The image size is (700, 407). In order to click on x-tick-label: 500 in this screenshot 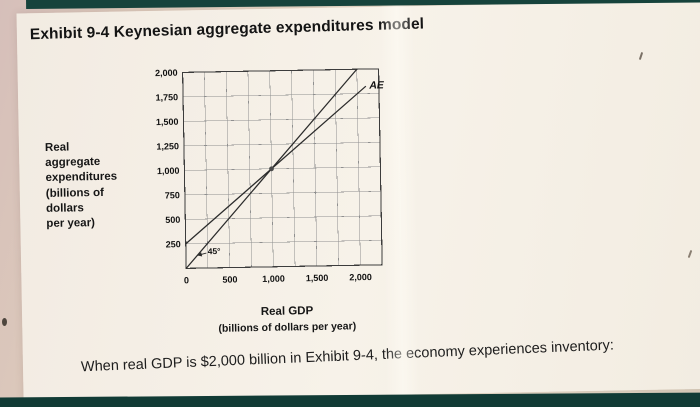, I will do `click(229, 279)`.